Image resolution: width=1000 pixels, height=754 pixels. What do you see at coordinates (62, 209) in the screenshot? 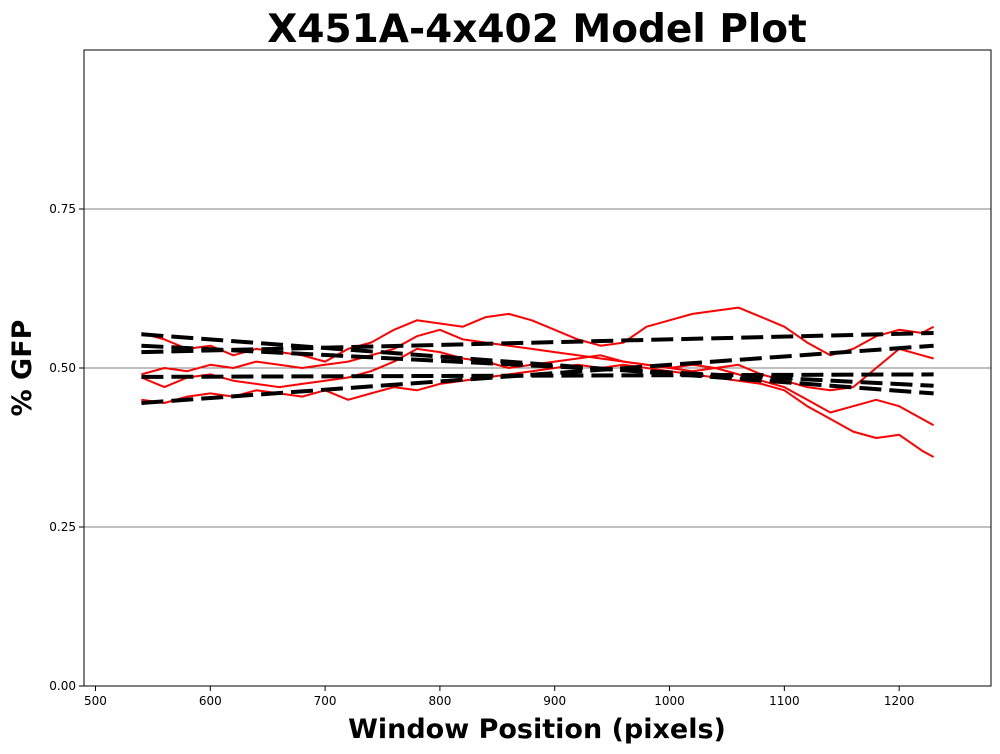
I see `y-tick-label-3: 0.75` at bounding box center [62, 209].